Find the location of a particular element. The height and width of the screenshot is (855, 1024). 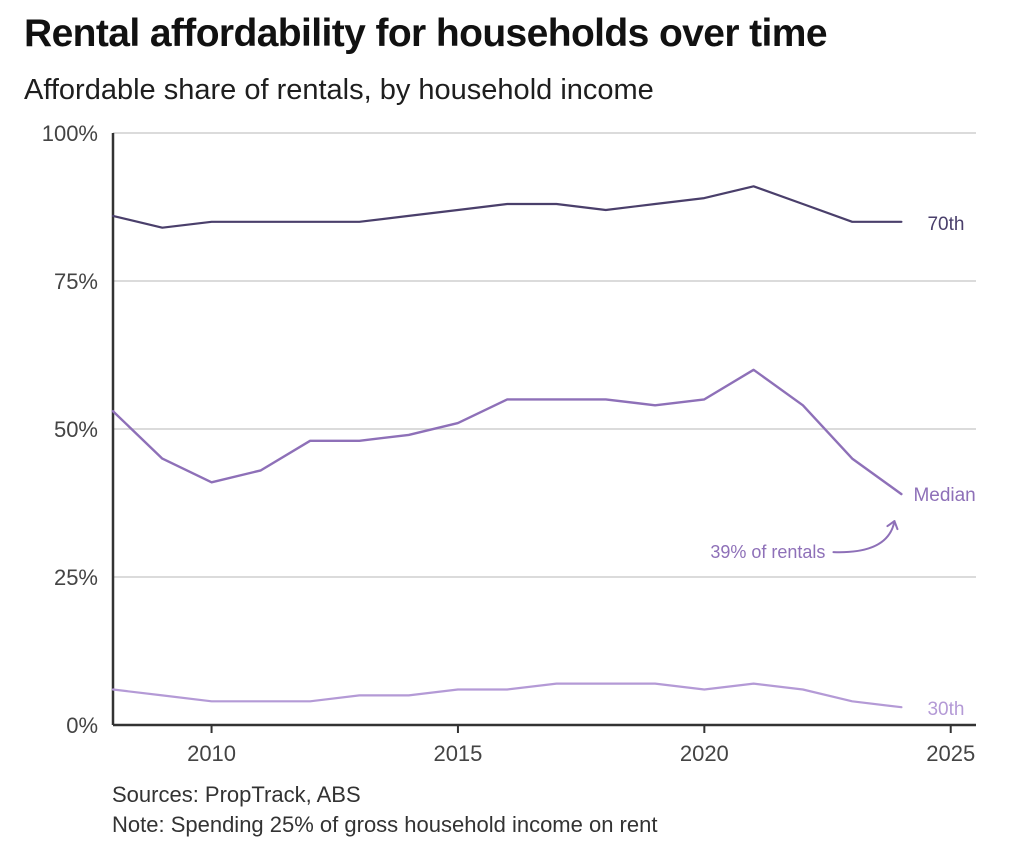

y-tick-labels: 0% 25% 50% 75% 100% is located at coordinates (70, 429).